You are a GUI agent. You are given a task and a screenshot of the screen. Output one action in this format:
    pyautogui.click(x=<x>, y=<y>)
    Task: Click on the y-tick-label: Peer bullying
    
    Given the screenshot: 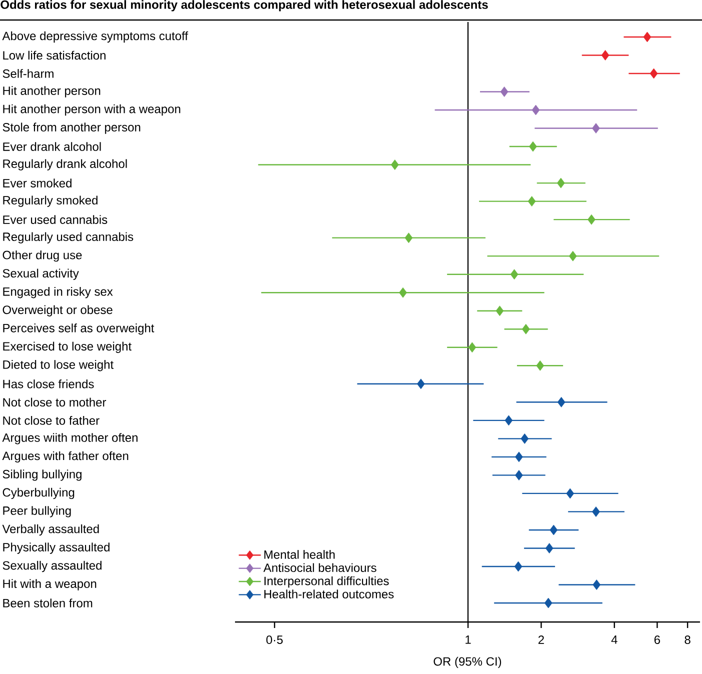 What is the action you would take?
    pyautogui.click(x=37, y=512)
    